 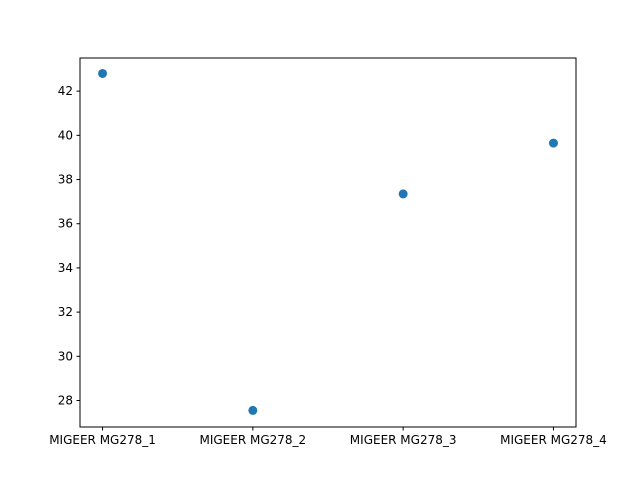 What do you see at coordinates (65, 356) in the screenshot?
I see `y-tick-label: 30` at bounding box center [65, 356].